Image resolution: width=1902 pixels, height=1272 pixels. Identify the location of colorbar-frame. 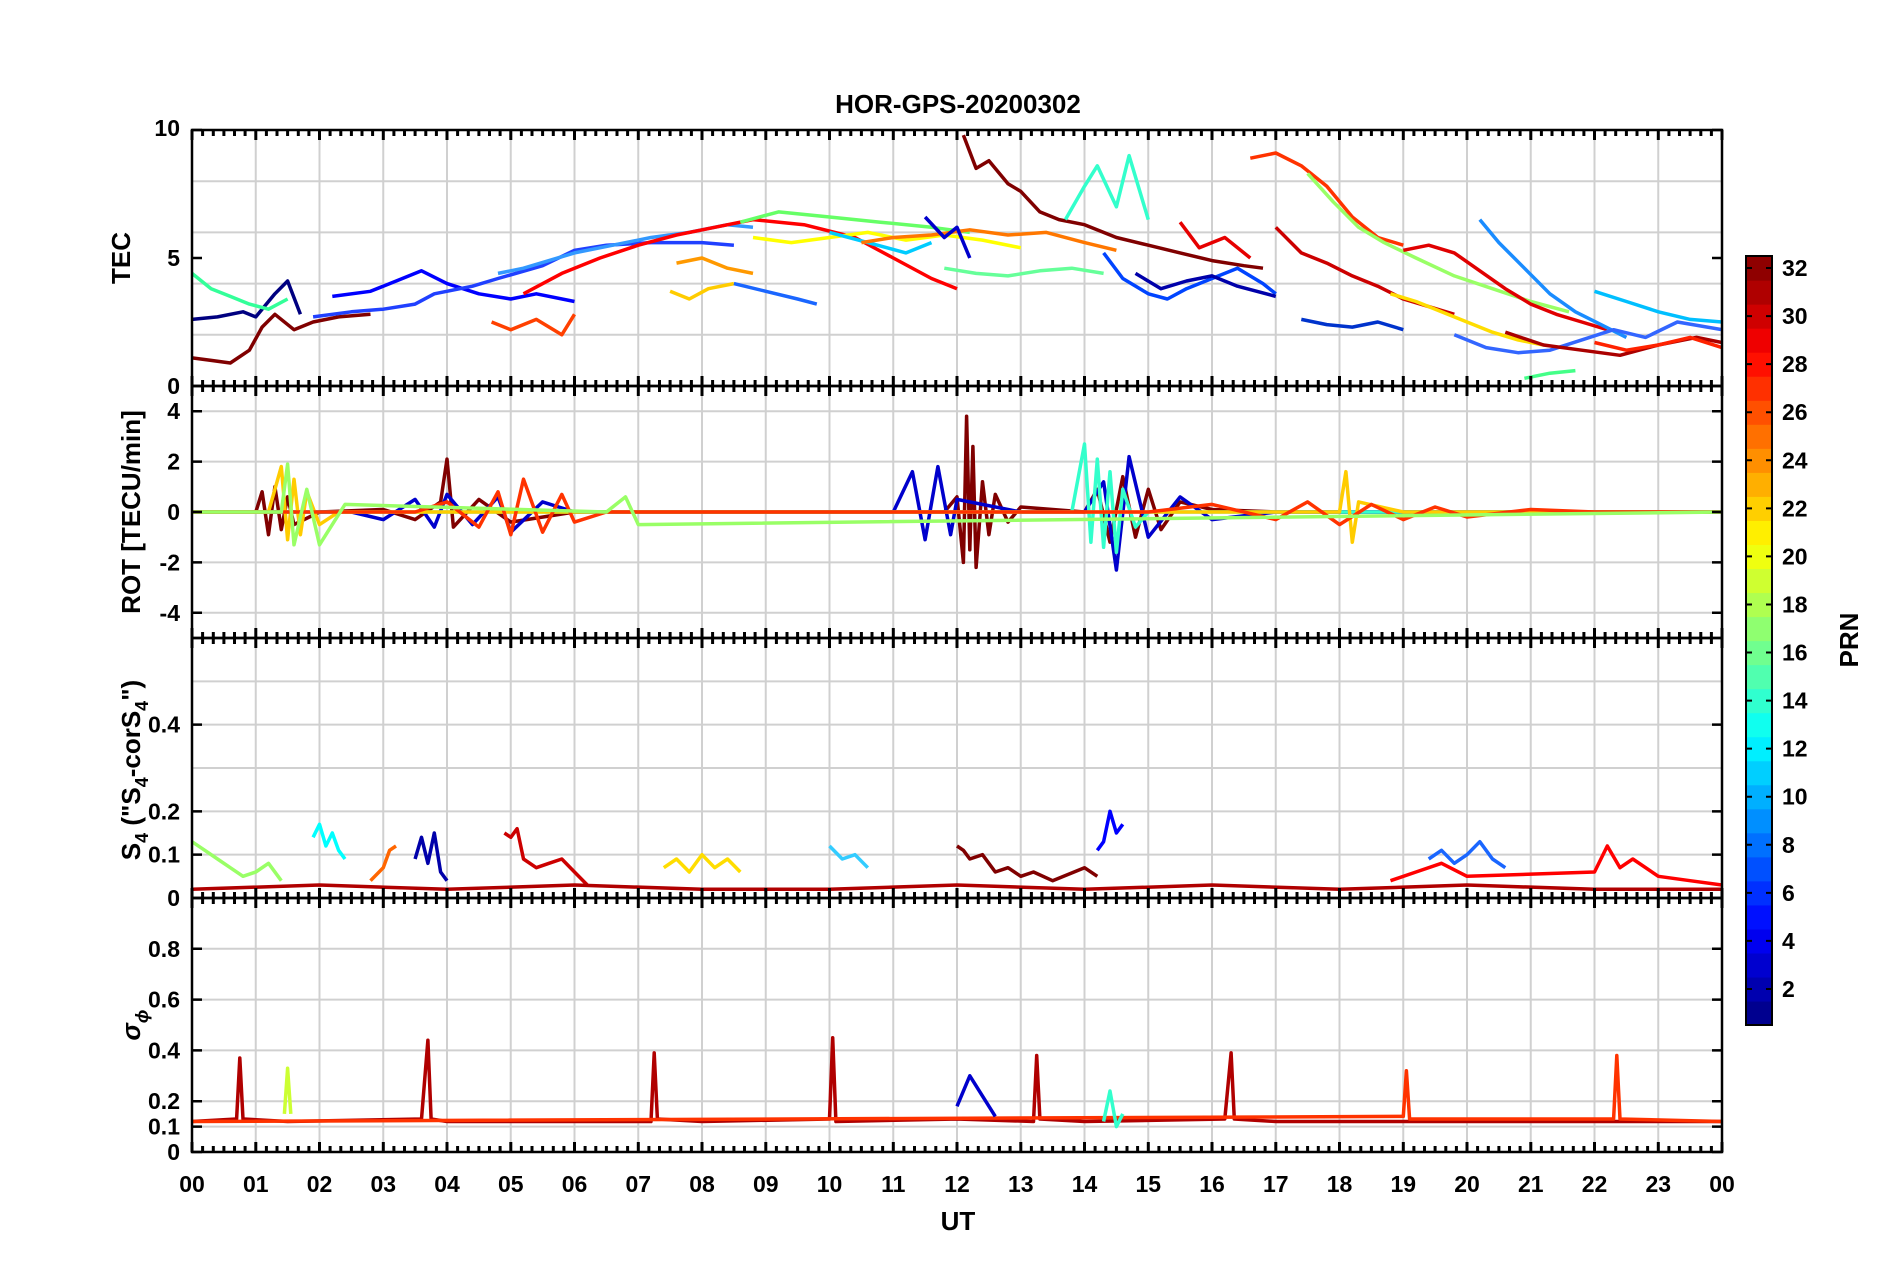
(1759, 640).